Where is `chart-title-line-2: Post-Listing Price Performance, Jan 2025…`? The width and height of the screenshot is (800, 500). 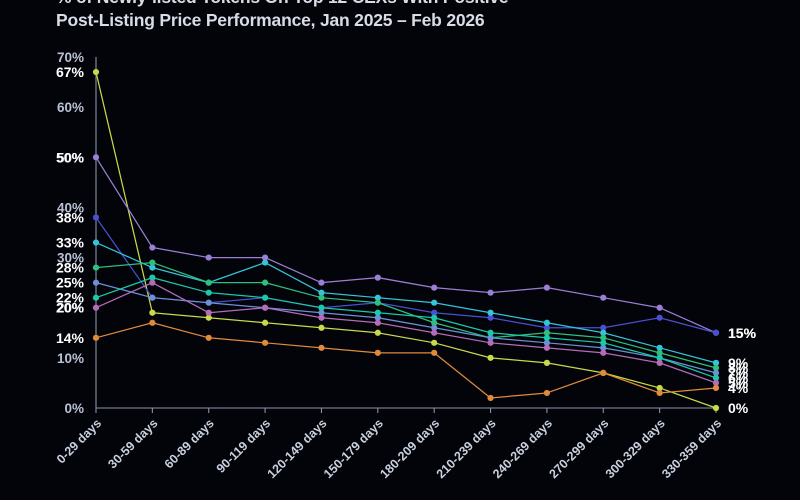
chart-title-line-2: Post-Listing Price Performance, Jan 2025… is located at coordinates (270, 20).